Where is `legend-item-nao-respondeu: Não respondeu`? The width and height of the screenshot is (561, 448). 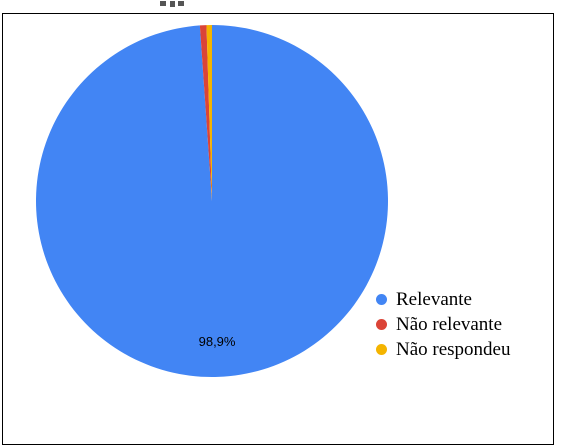
legend-item-nao-respondeu: Não respondeu is located at coordinates (443, 349).